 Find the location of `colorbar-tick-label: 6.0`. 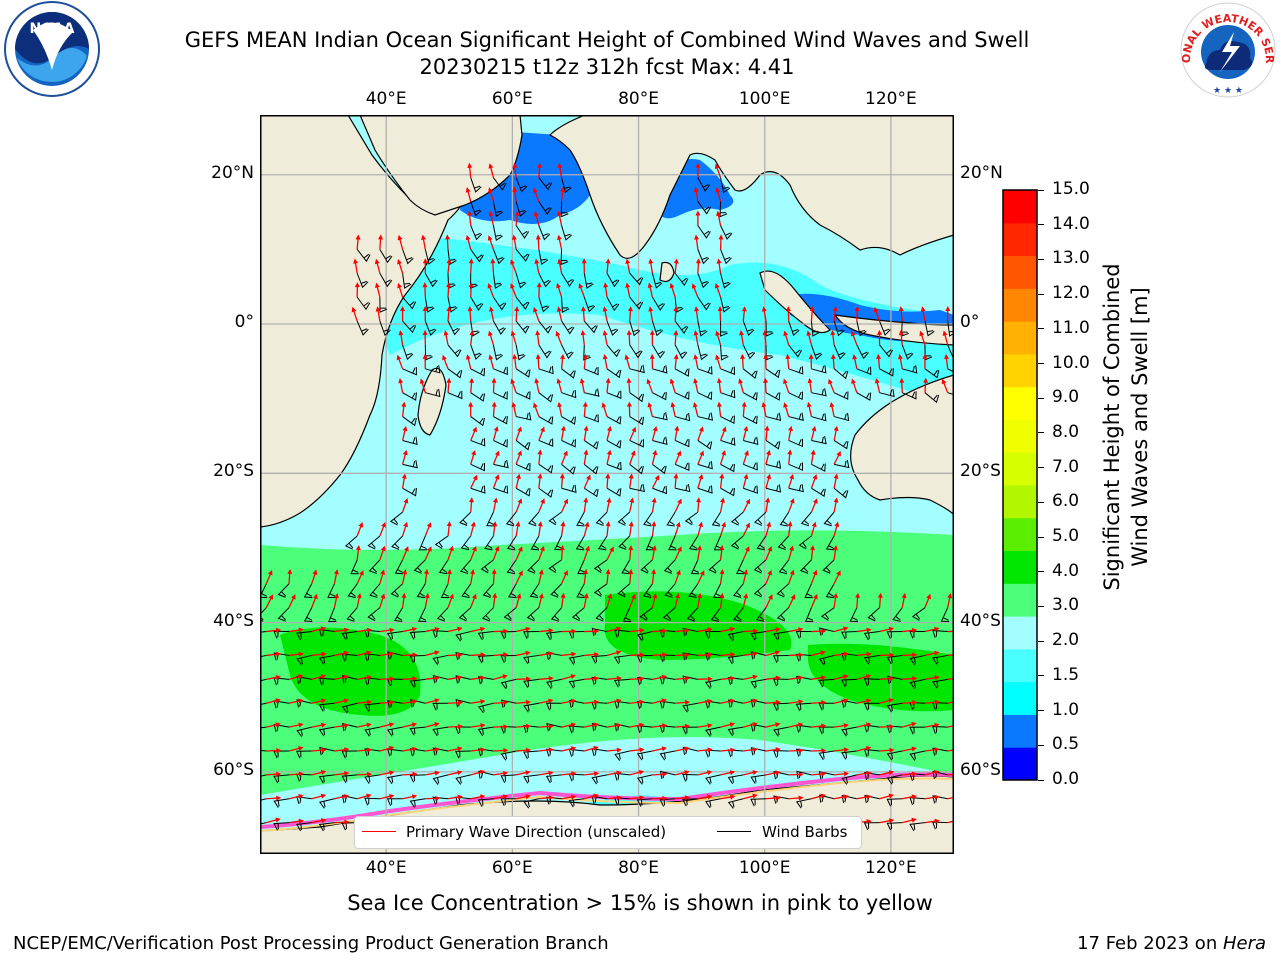

colorbar-tick-label: 6.0 is located at coordinates (1066, 501).